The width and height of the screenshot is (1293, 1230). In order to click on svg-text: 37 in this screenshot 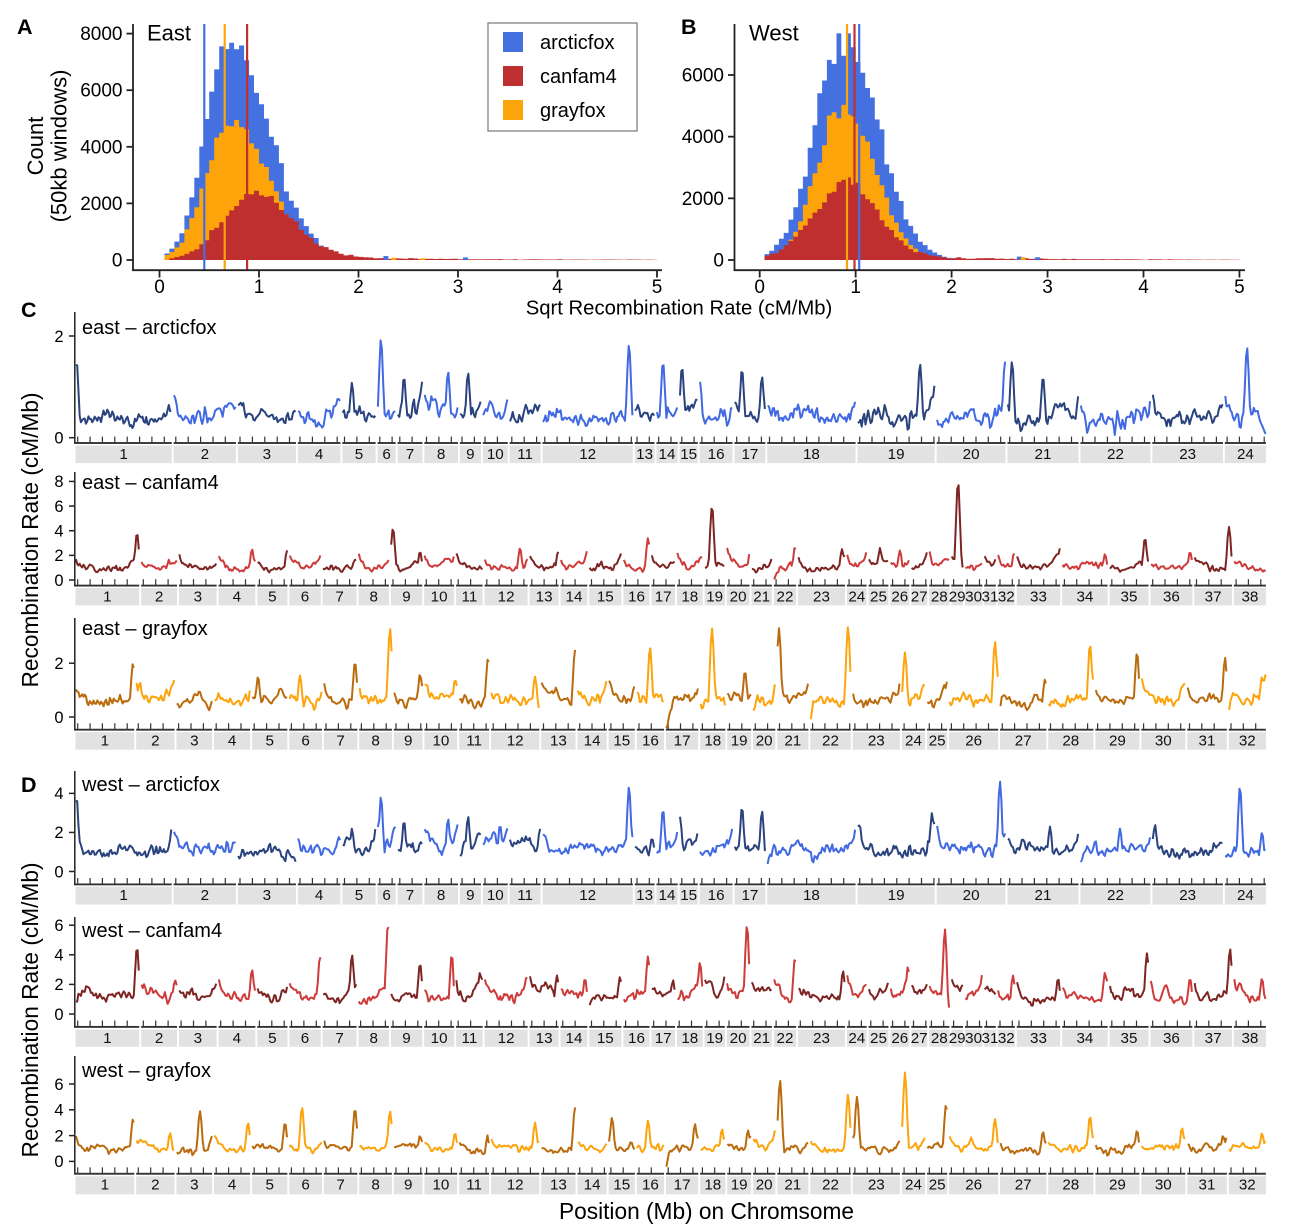, I will do `click(1213, 1038)`.